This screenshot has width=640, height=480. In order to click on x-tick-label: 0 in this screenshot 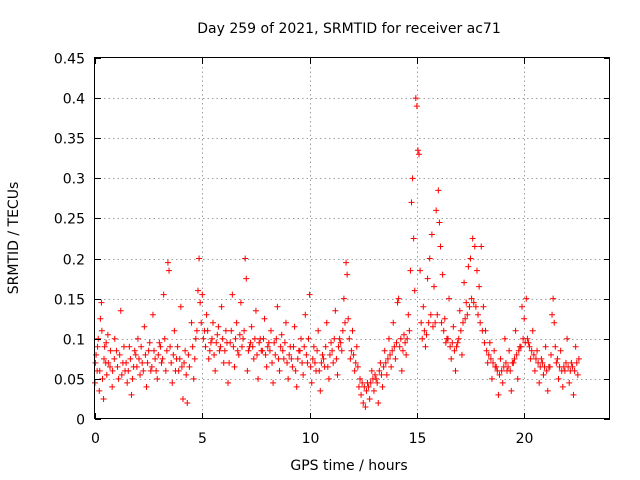, I will do `click(95, 439)`.